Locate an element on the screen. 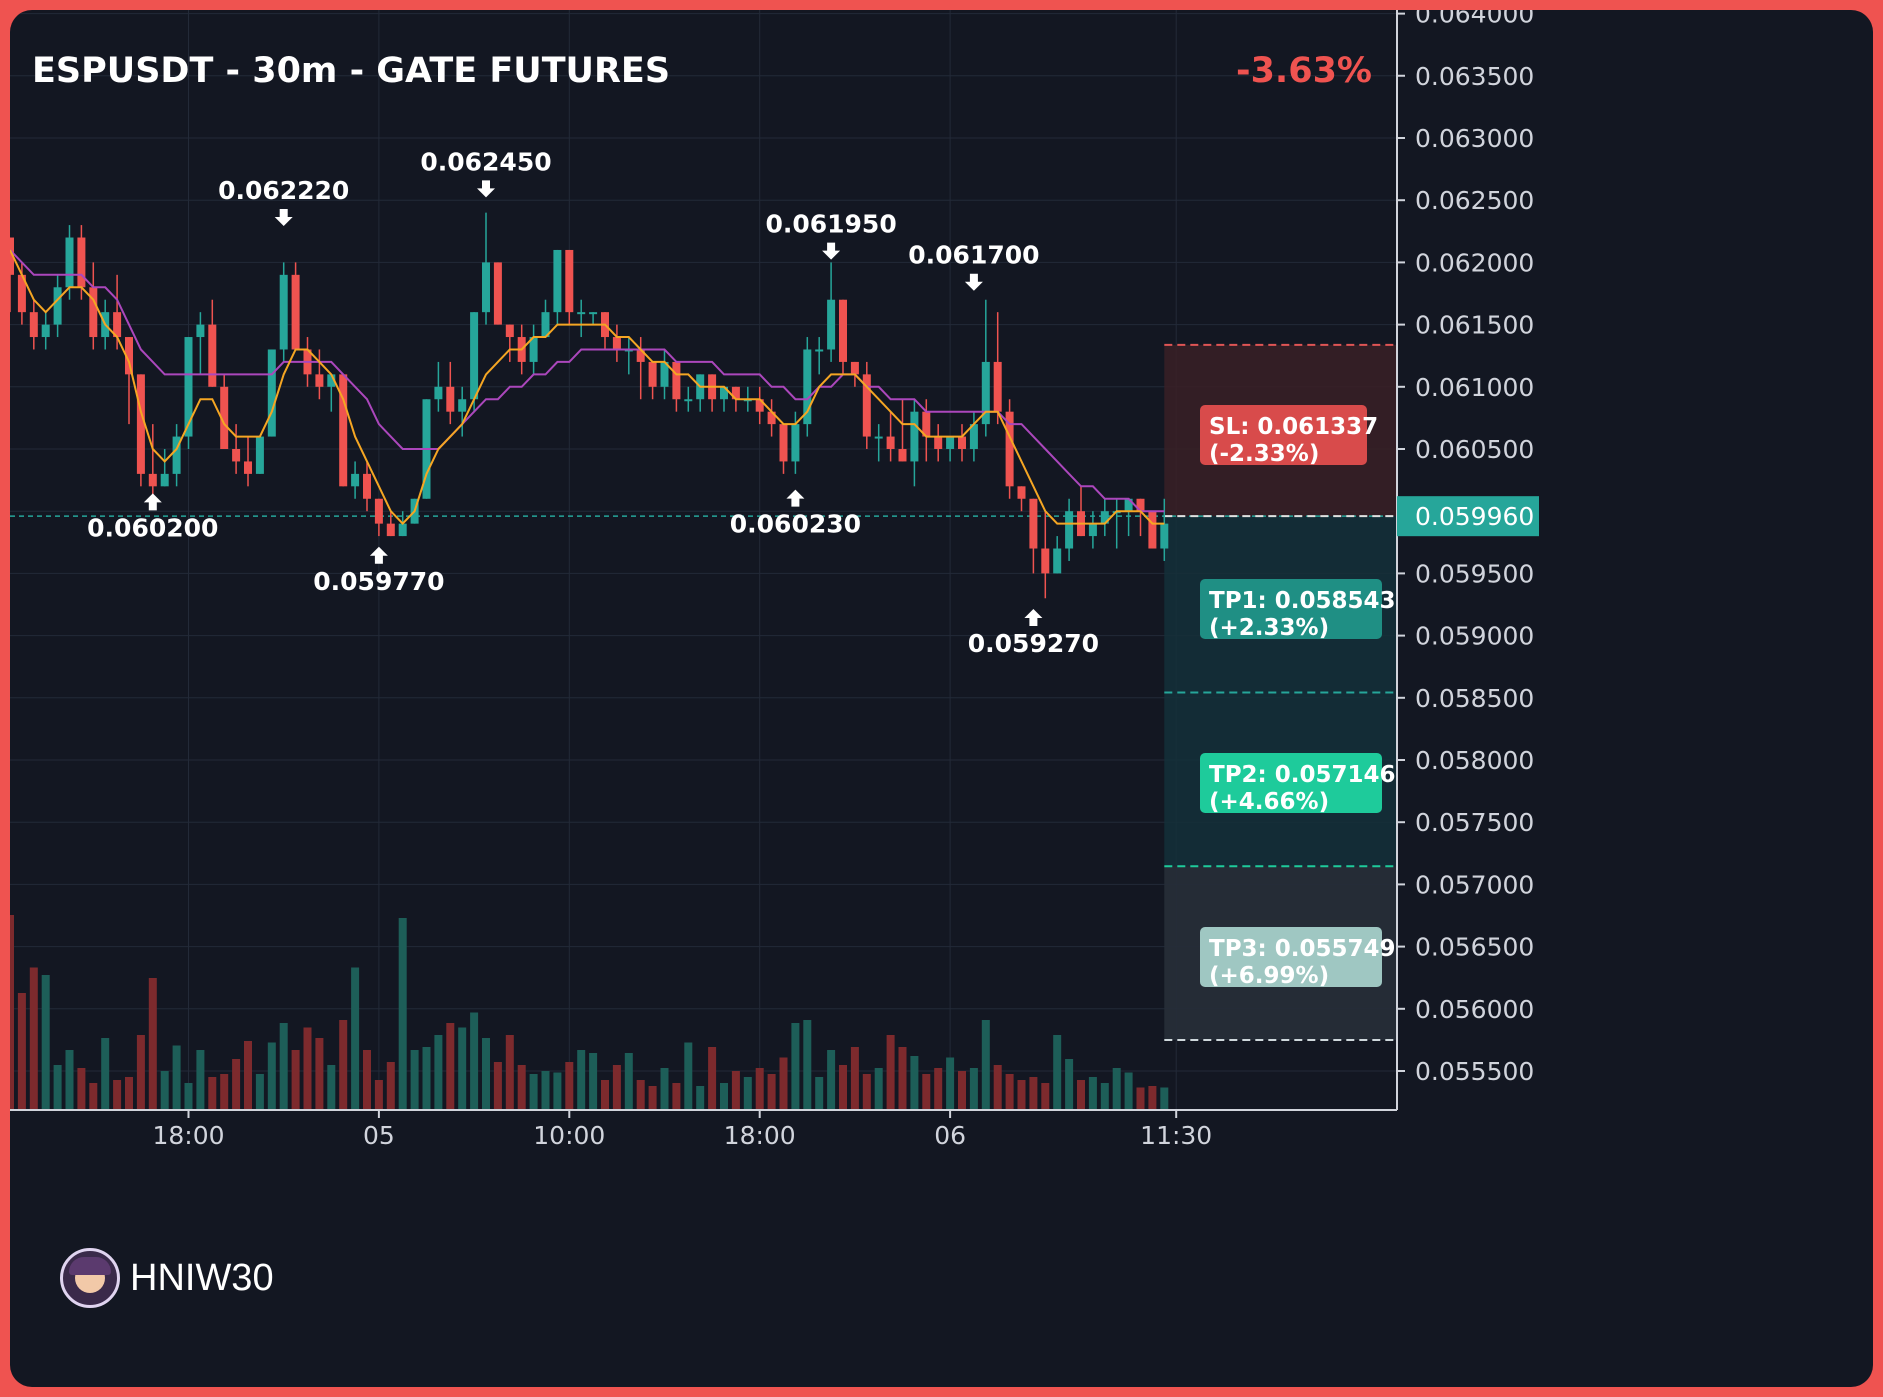 The image size is (1883, 1397). high-label-2: 0.061950 is located at coordinates (830, 224).